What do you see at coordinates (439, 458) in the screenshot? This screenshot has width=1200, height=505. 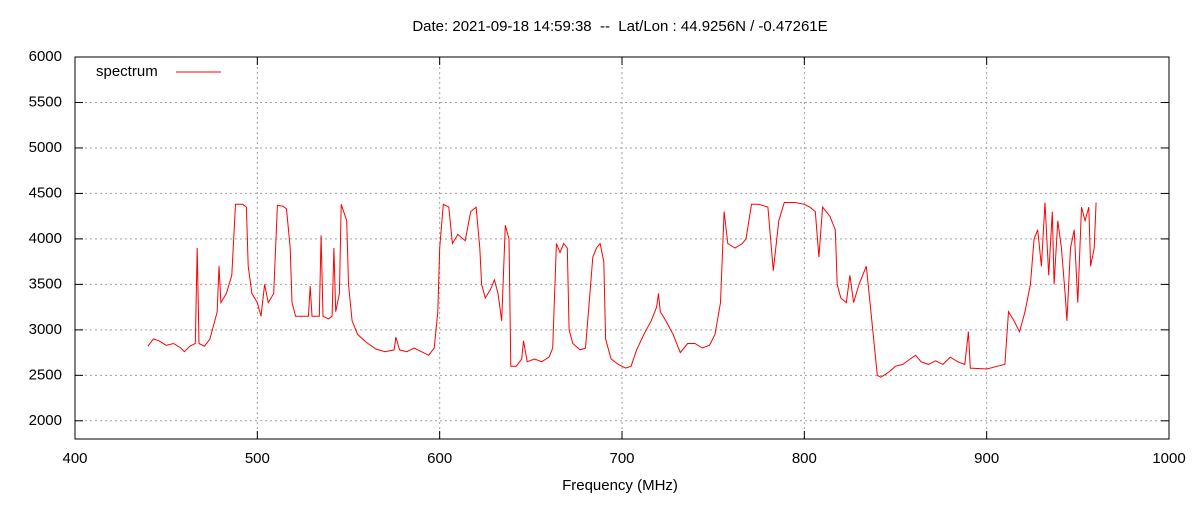 I see `x-tick-label: 600` at bounding box center [439, 458].